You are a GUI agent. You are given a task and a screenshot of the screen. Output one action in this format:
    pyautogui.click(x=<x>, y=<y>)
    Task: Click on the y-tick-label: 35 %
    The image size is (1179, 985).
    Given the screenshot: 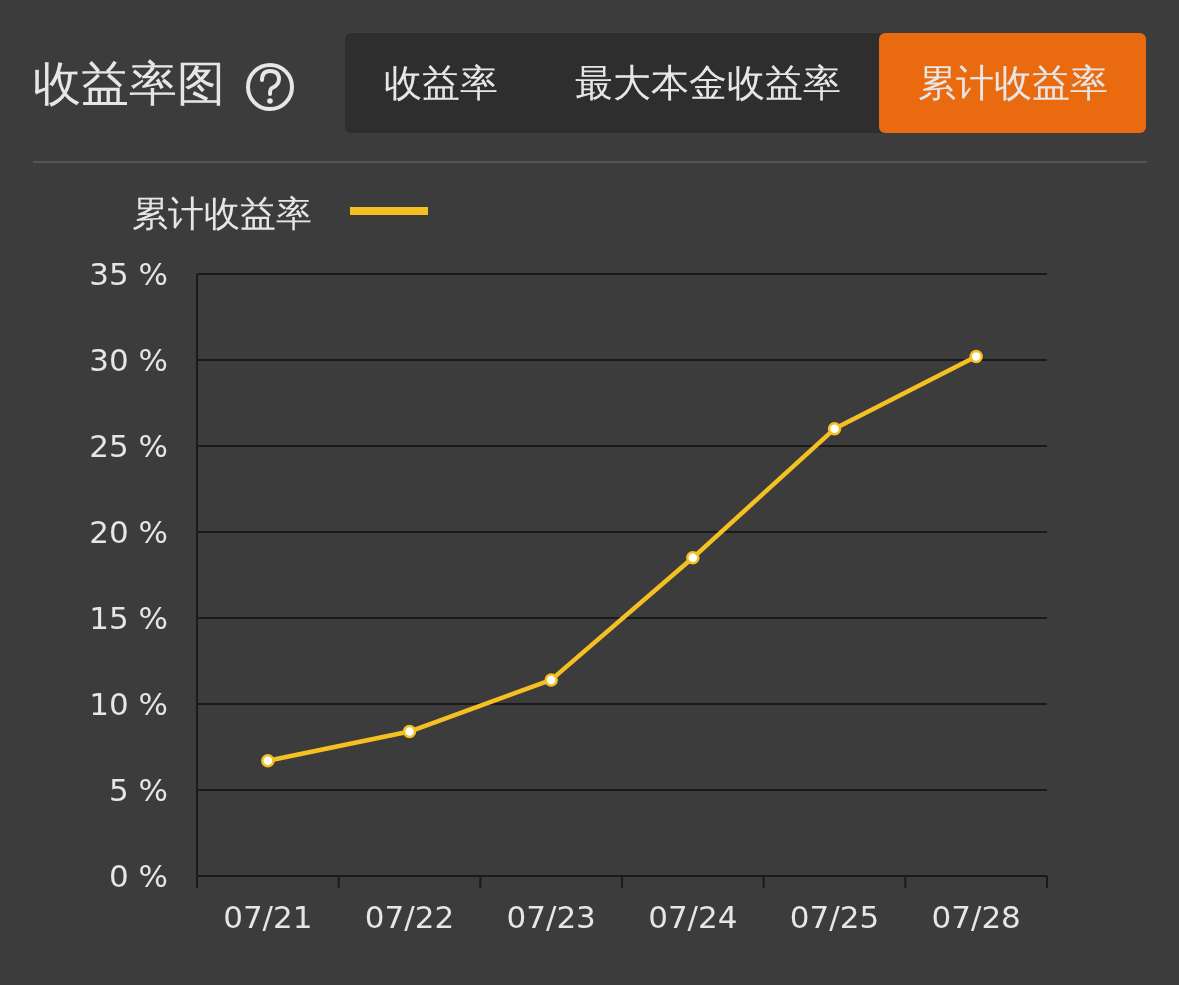 What is the action you would take?
    pyautogui.click(x=128, y=273)
    